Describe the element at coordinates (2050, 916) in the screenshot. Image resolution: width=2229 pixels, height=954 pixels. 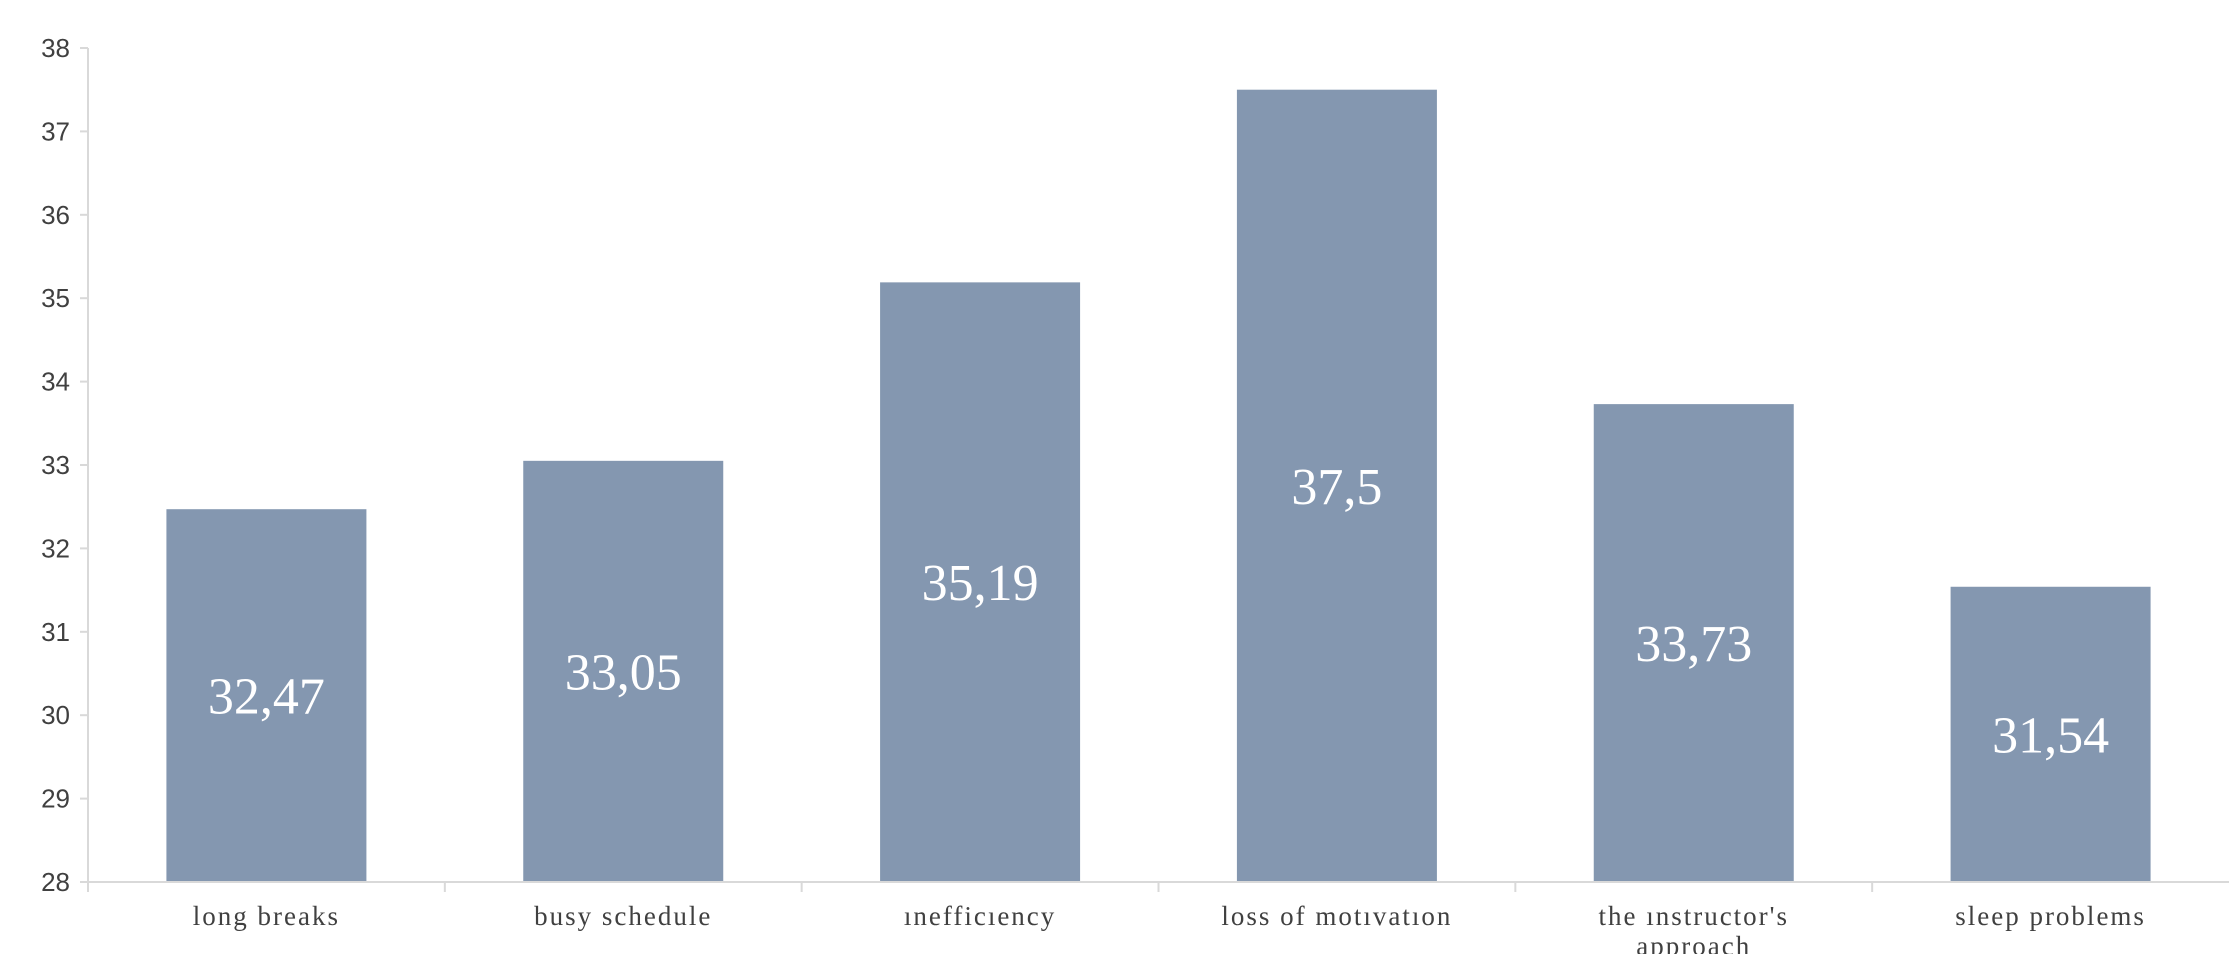
I see `category-label: sleep problems` at that location.